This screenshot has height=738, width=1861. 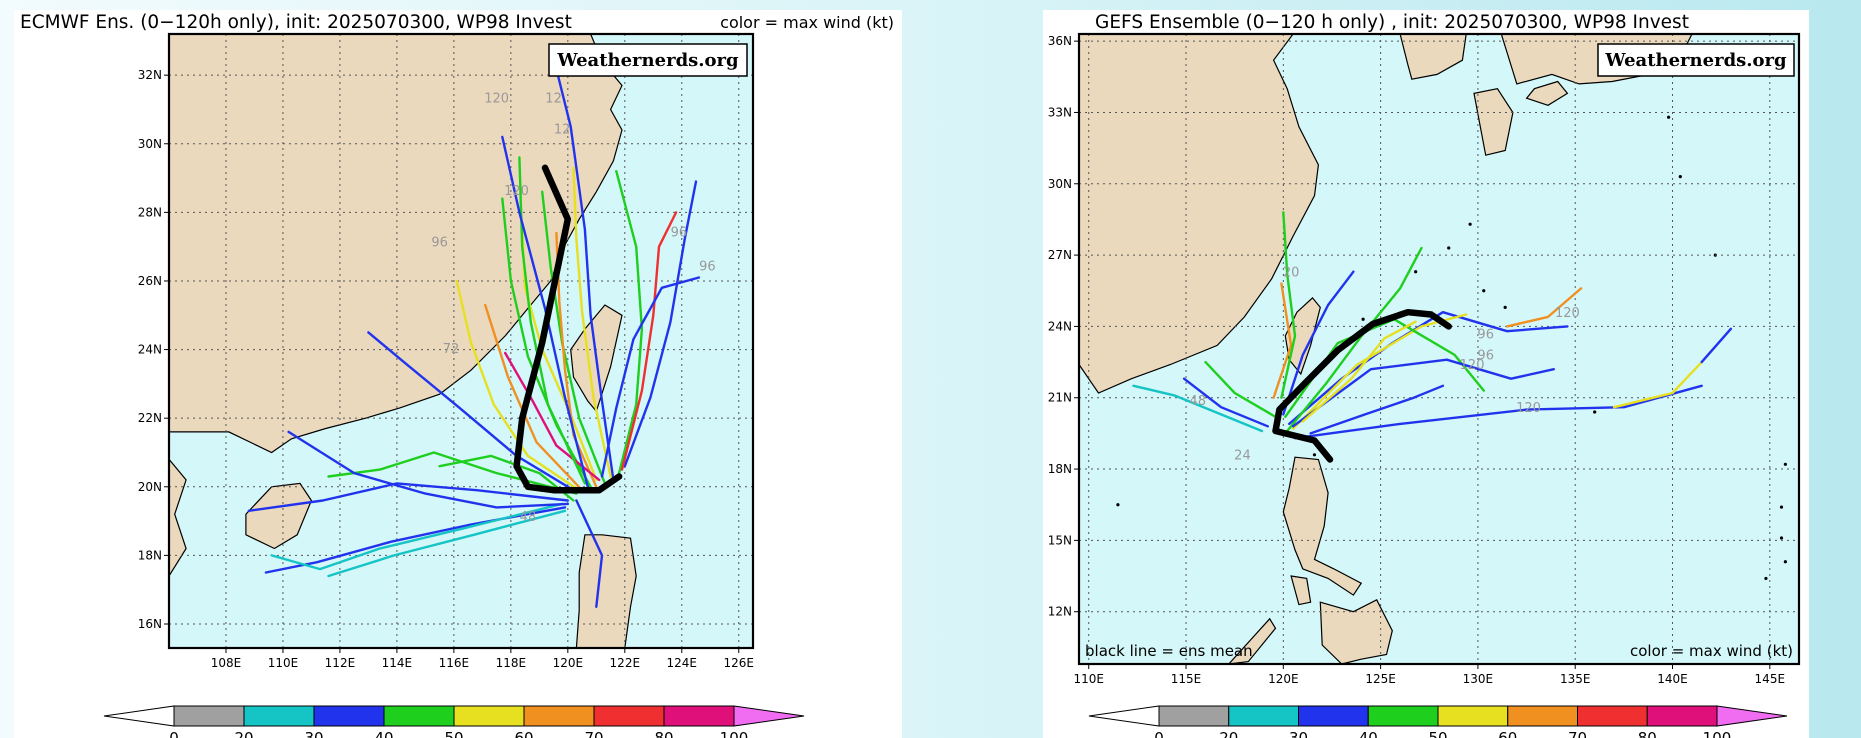 What do you see at coordinates (397, 663) in the screenshot?
I see `x-tick-label: 114E` at bounding box center [397, 663].